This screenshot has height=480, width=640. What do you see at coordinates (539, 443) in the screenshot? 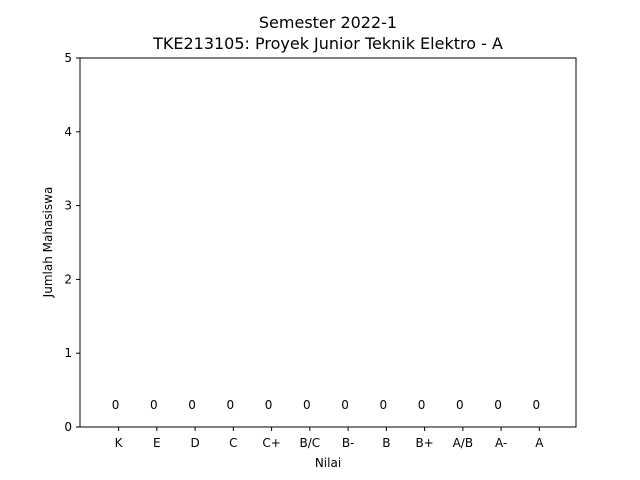
I see `x-tick-label: A` at bounding box center [539, 443].